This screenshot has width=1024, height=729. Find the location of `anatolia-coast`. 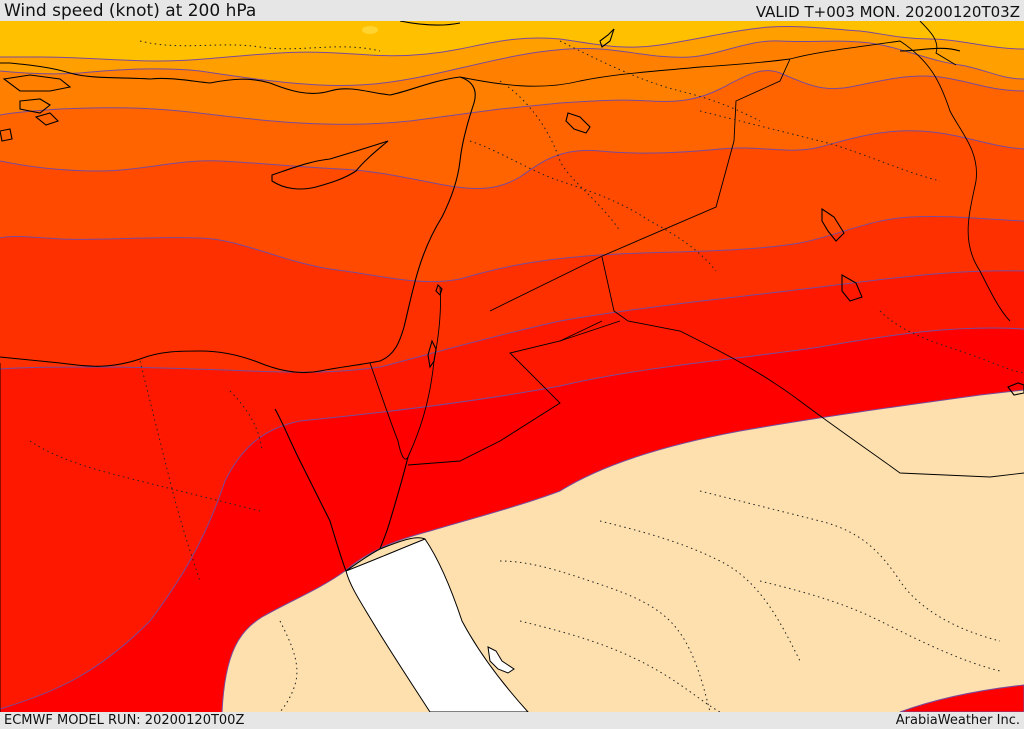

anatolia-coast is located at coordinates (230, 79).